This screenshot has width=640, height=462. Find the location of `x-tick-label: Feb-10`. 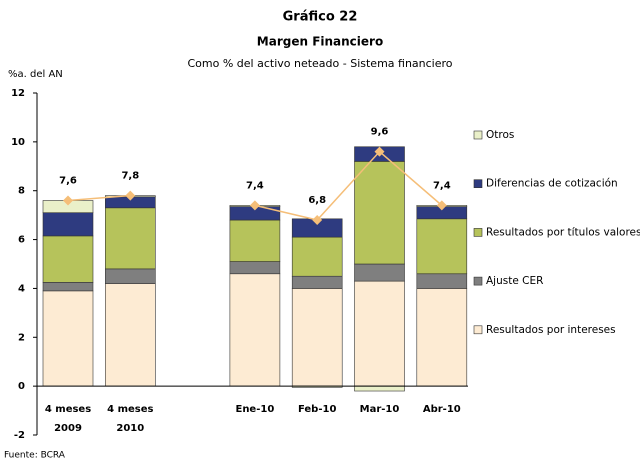

x-tick-label: Feb-10 is located at coordinates (317, 409).